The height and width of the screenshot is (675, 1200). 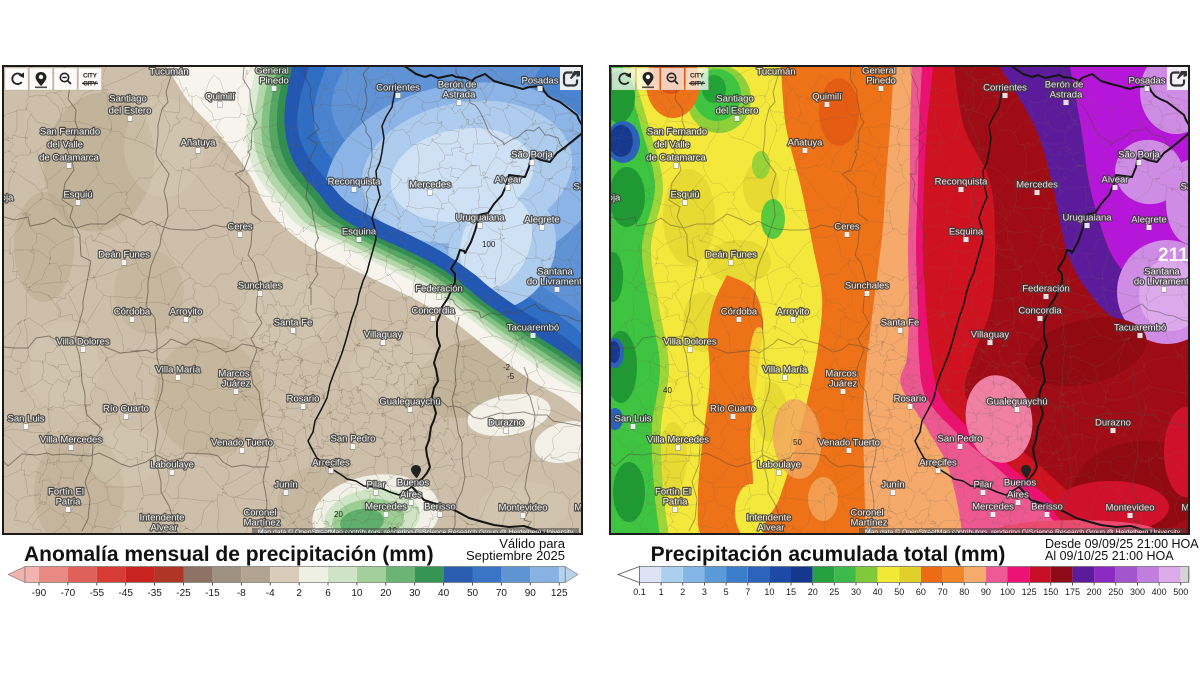 What do you see at coordinates (511, 376) in the screenshot?
I see `svg-text: -5` at bounding box center [511, 376].